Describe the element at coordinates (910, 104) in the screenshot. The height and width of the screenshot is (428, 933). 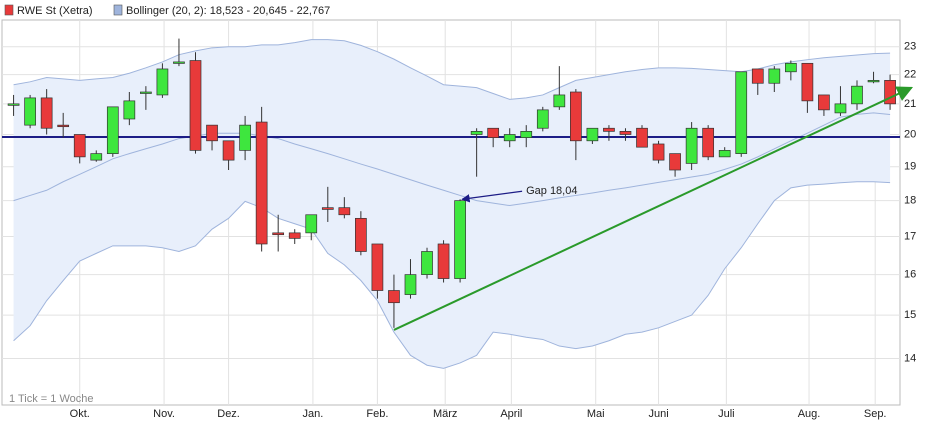
I see `y-tick-label: 21` at that location.